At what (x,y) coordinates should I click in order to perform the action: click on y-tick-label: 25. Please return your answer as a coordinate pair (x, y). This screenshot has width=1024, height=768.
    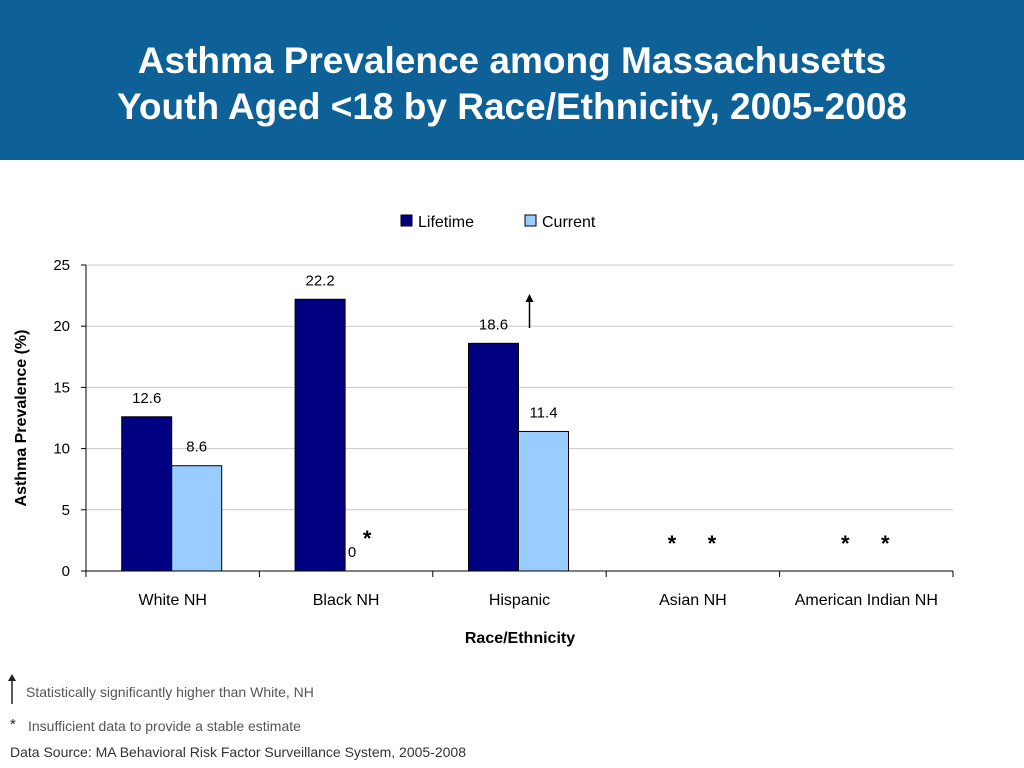
    Looking at the image, I should click on (61, 265).